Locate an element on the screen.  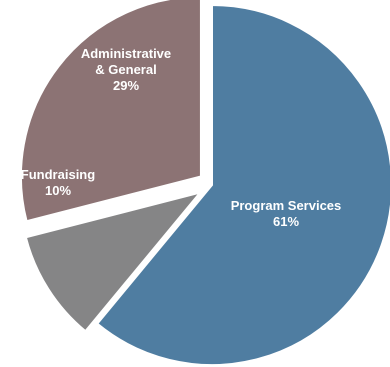
slice-category-label: Fundraising is located at coordinates (58, 174).